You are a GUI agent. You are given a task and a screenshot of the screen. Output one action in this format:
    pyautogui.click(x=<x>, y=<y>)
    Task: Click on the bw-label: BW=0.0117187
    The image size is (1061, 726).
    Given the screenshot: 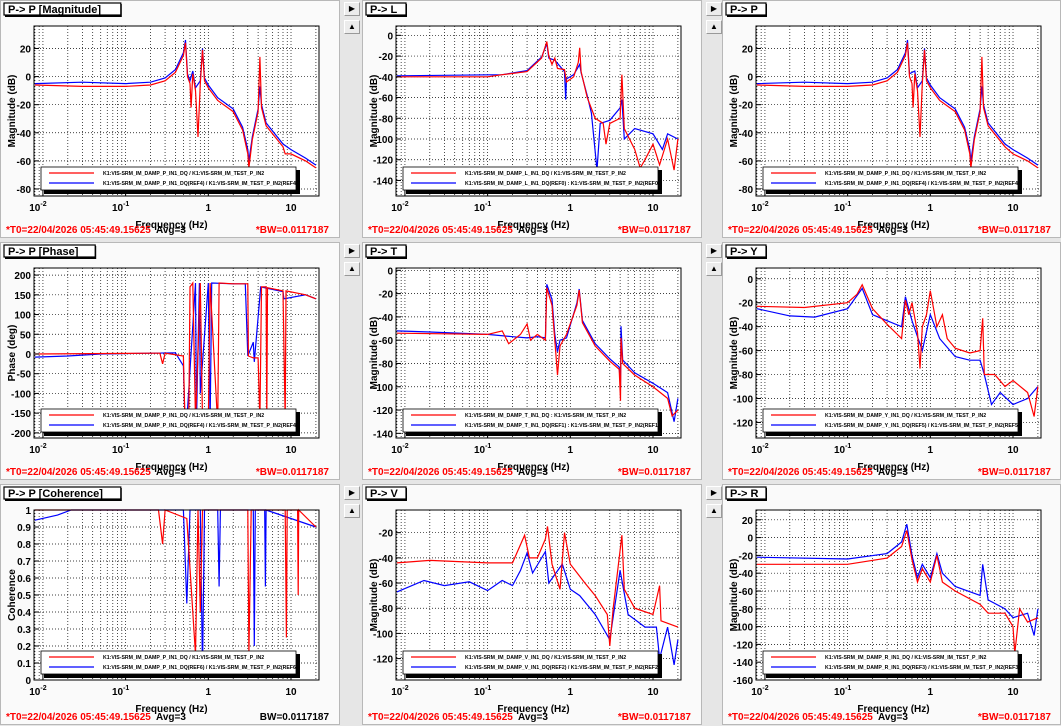 What is the action you would take?
    pyautogui.click(x=295, y=717)
    